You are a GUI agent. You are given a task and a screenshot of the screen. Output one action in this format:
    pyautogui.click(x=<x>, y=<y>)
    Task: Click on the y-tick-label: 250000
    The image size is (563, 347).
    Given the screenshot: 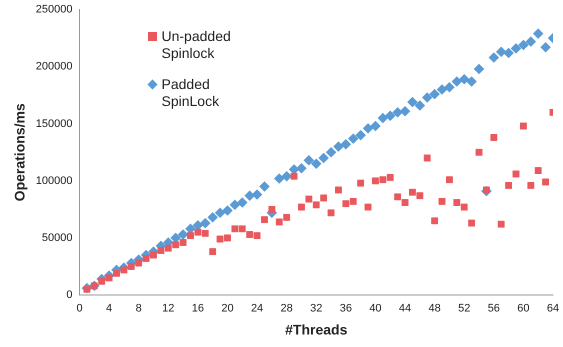 What is the action you would take?
    pyautogui.click(x=54, y=10)
    